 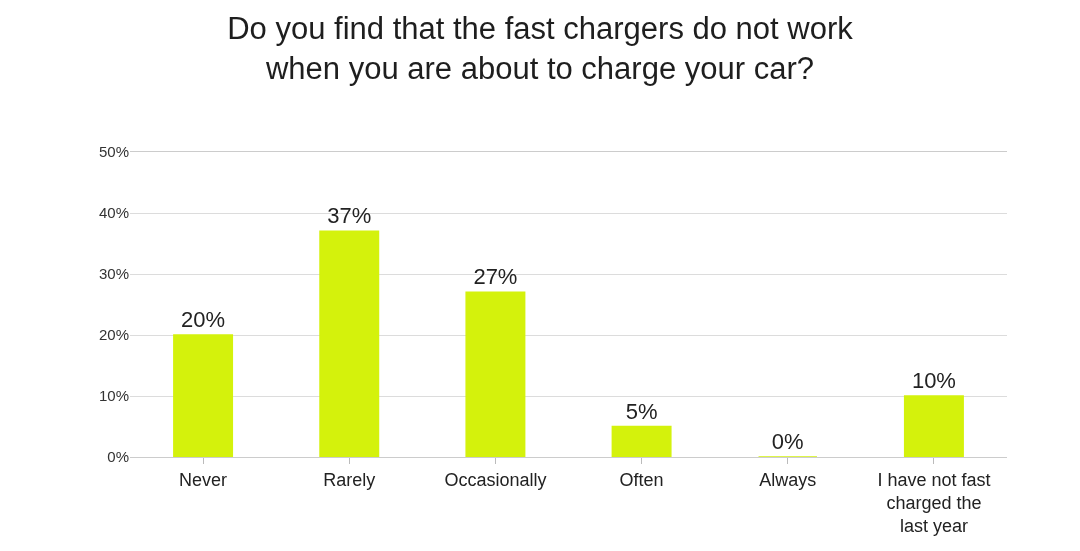 I want to click on y-tick-label: 50%, so click(x=113, y=152).